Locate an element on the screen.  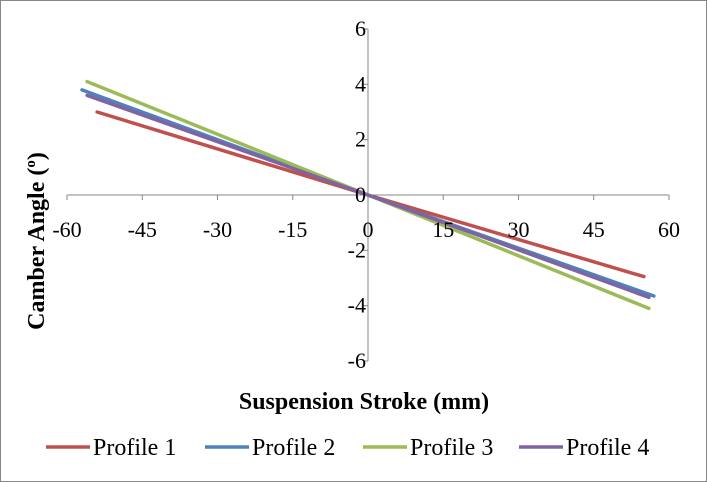
y-tick-label: 6 is located at coordinates (360, 28).